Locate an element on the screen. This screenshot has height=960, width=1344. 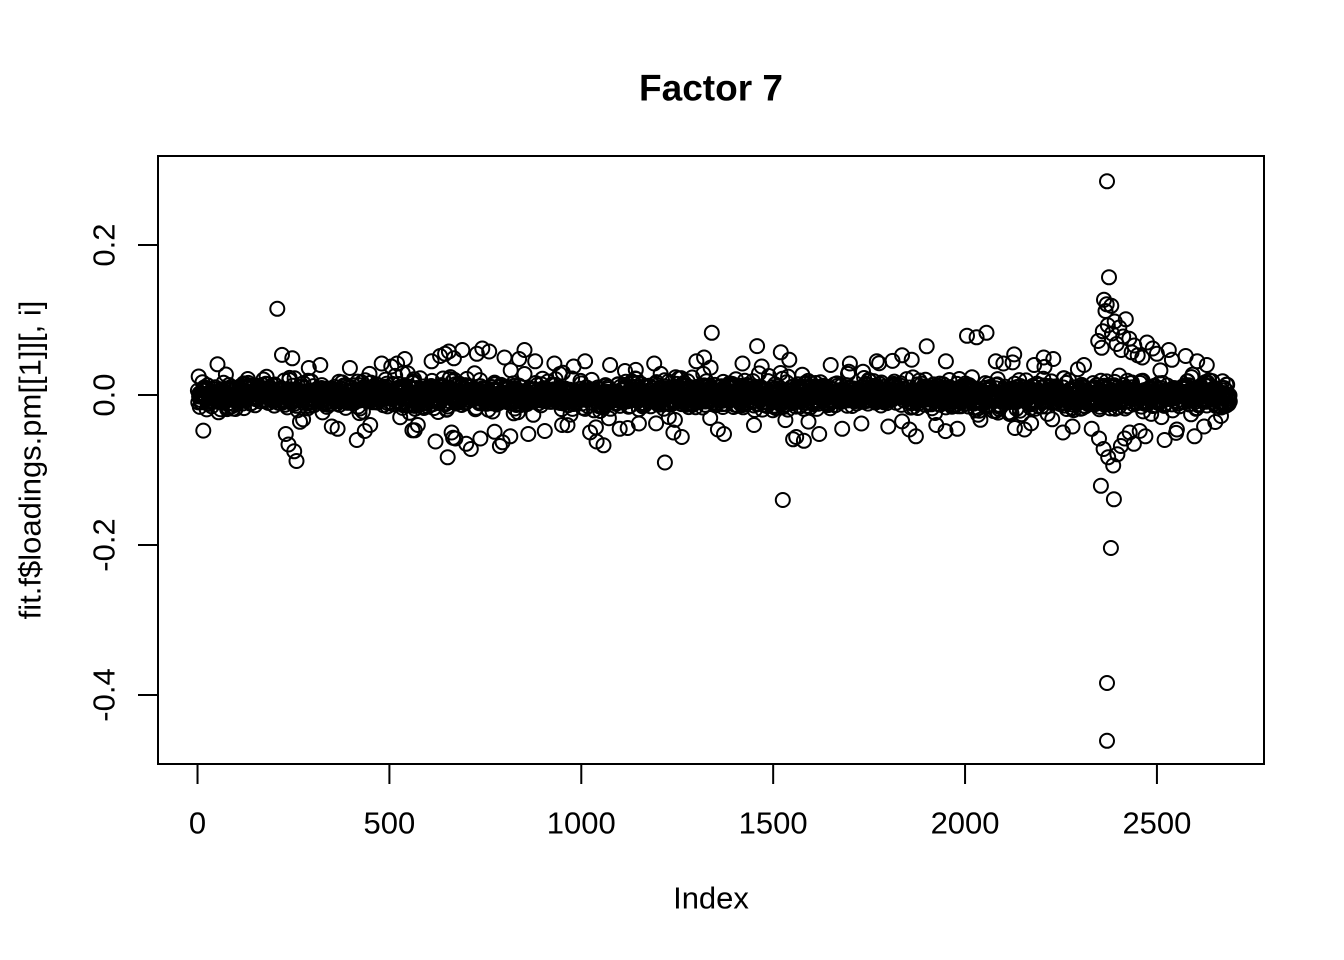
chart-title: Factor 7 is located at coordinates (711, 88).